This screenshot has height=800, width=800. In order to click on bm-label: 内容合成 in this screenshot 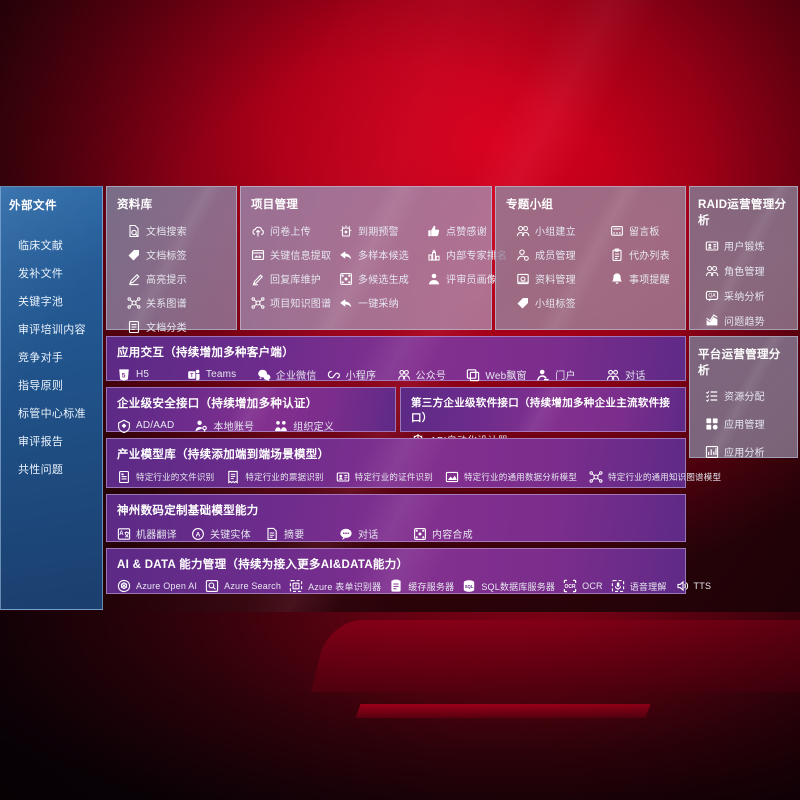, I will do `click(452, 535)`.